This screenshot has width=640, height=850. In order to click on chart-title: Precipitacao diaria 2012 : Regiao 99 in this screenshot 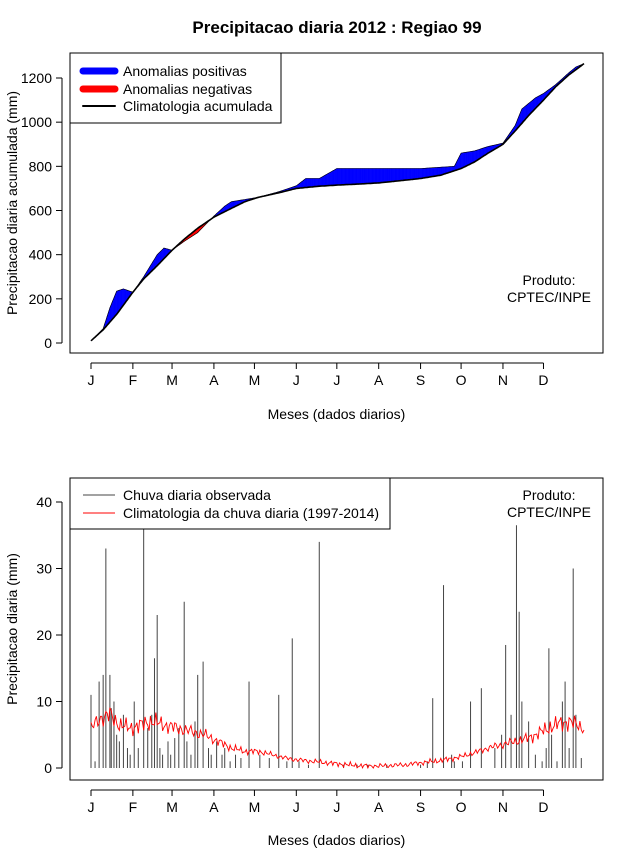, I will do `click(336, 27)`.